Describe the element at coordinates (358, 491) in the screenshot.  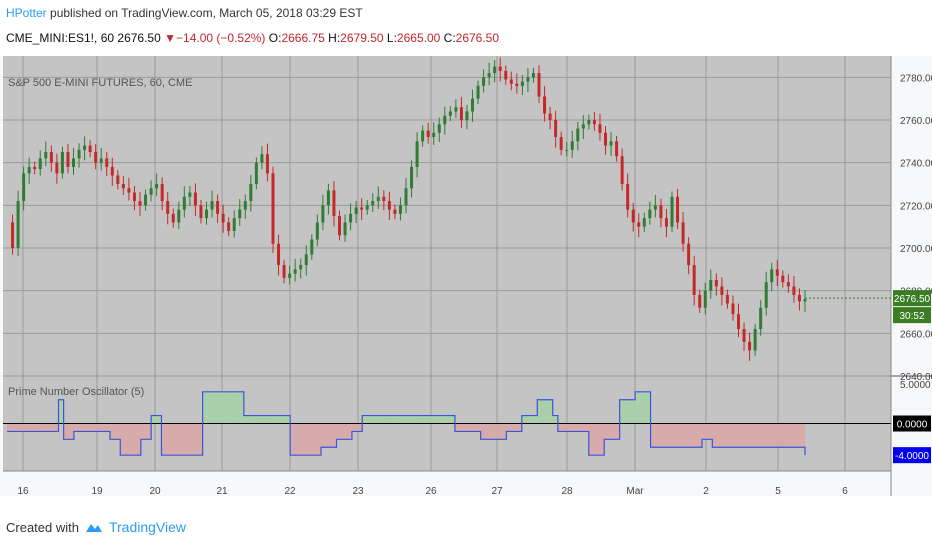
I see `time-axis-label: 23` at that location.